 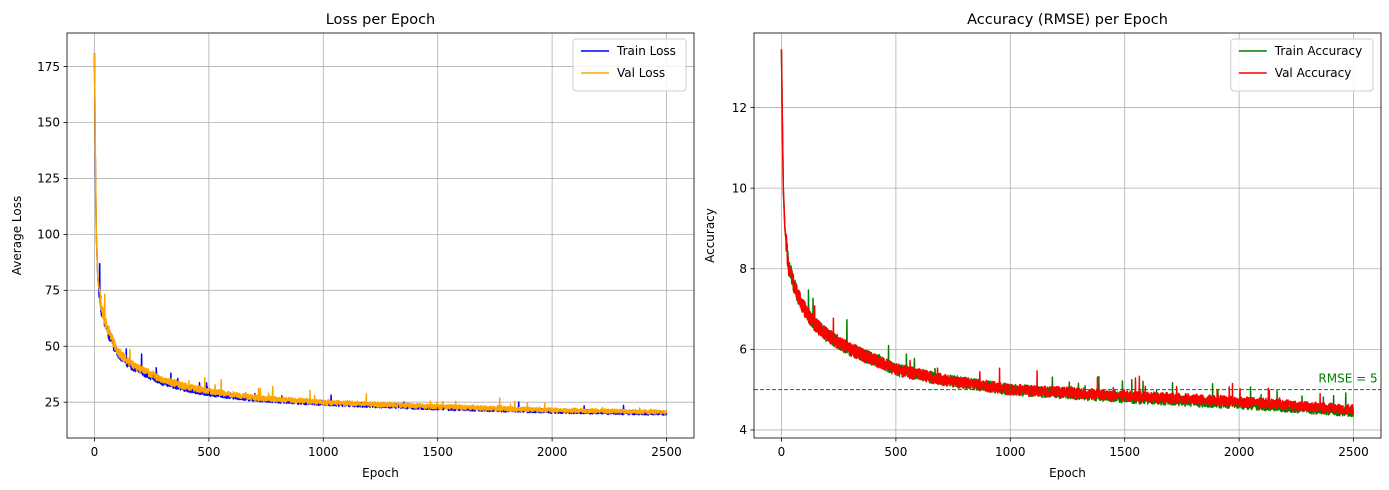 What do you see at coordinates (381, 20) in the screenshot?
I see `chart-title: Loss per Epoch` at bounding box center [381, 20].